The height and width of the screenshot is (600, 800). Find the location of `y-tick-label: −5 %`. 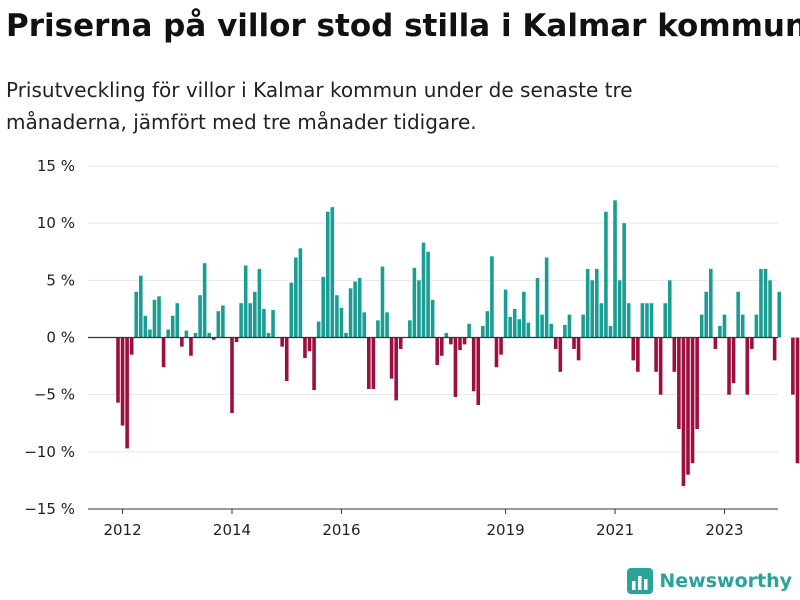

y-tick-label: −5 % is located at coordinates (54, 395).